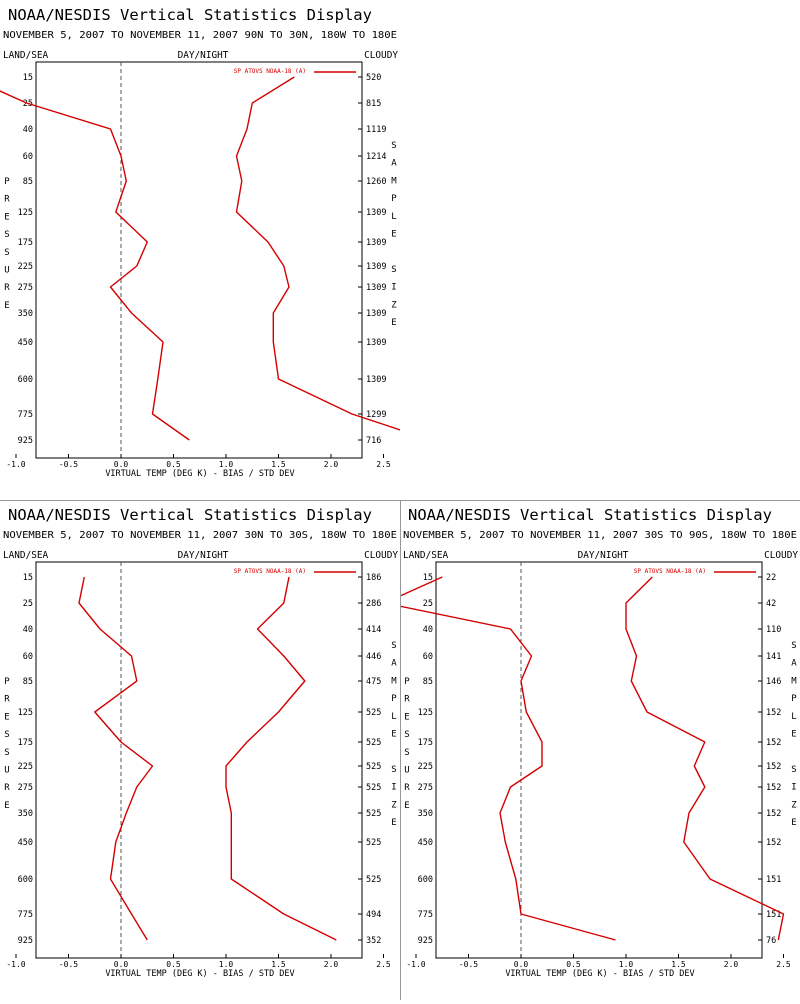 The height and width of the screenshot is (1004, 800). I want to click on y-axis-label-letter: P, so click(7, 682).